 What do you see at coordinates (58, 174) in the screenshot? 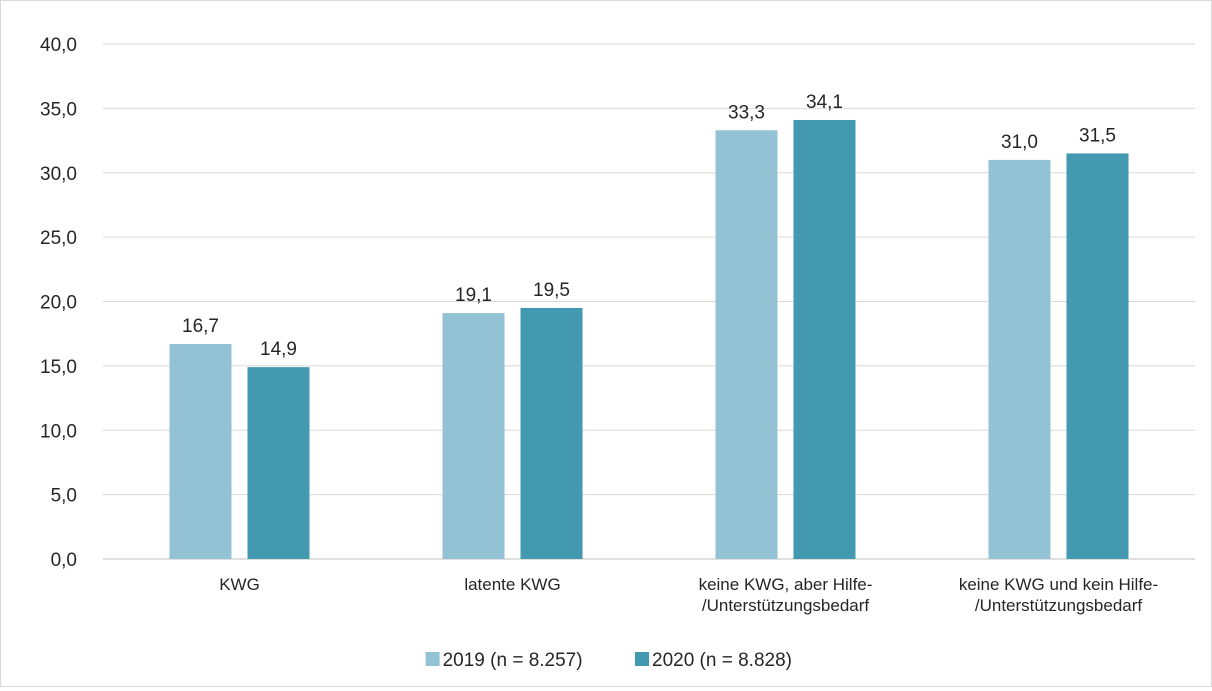
I see `y-tick-label: 30,0` at bounding box center [58, 174].